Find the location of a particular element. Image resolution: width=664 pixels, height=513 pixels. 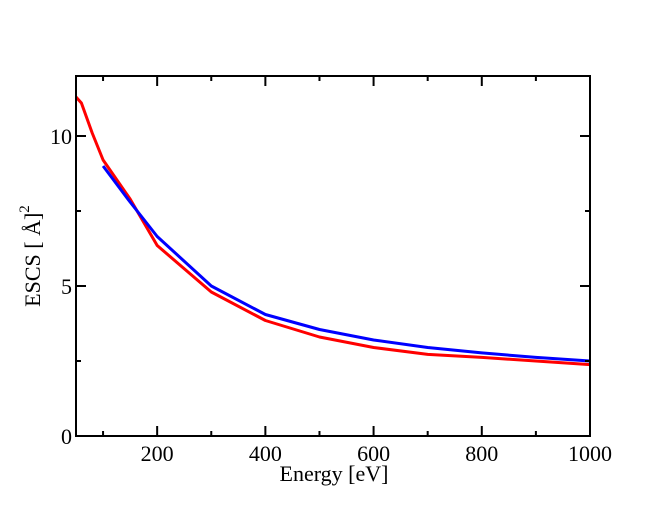

x-axis-label: Energy [eV] is located at coordinates (334, 473).